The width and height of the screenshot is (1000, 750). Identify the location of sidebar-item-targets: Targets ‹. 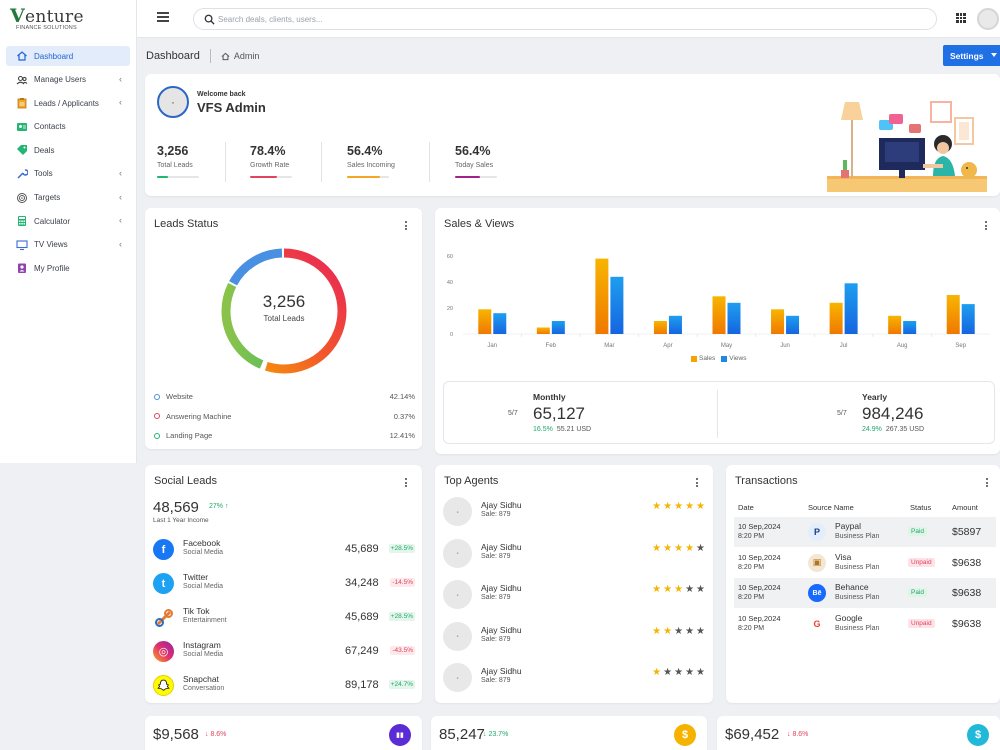
(68, 198).